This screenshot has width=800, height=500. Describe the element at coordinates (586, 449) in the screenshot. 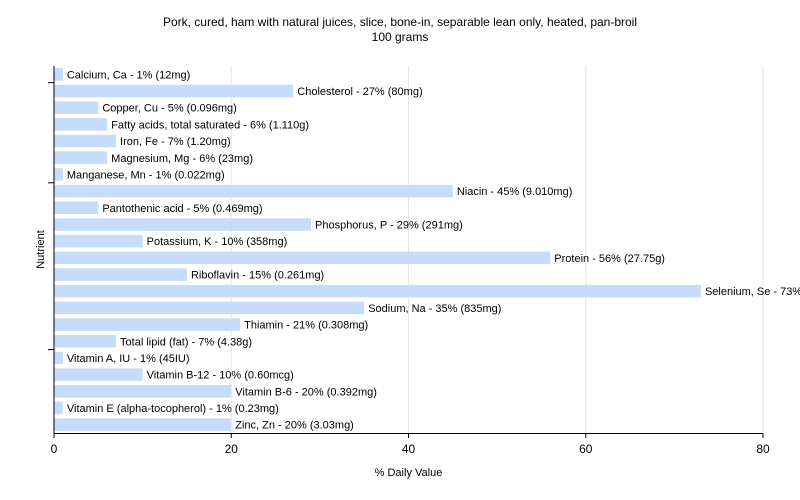

I see `x-tick-label: 60` at that location.